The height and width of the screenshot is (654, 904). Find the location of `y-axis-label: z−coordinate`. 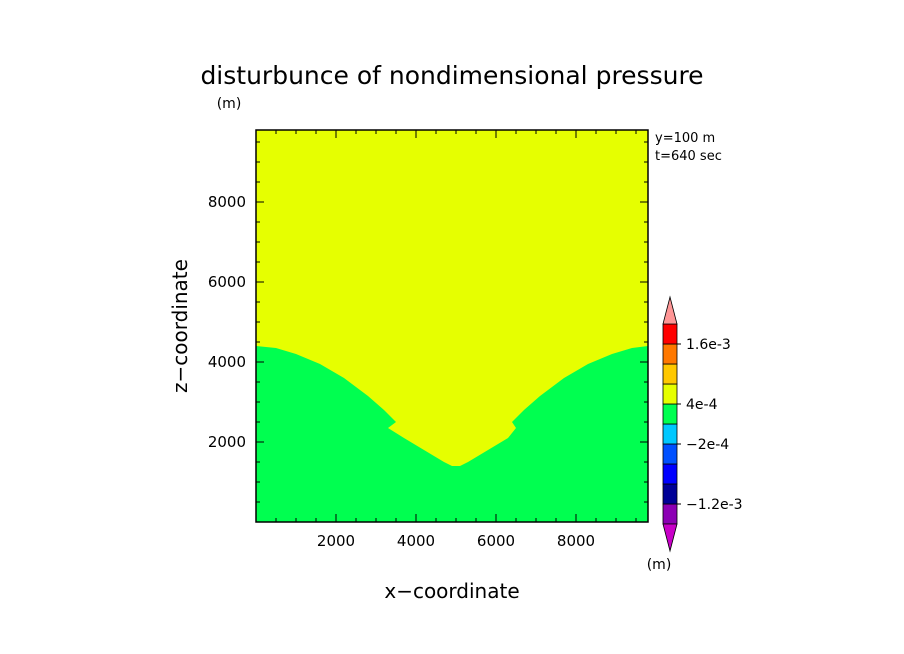

y-axis-label: z−coordinate is located at coordinates (180, 326).